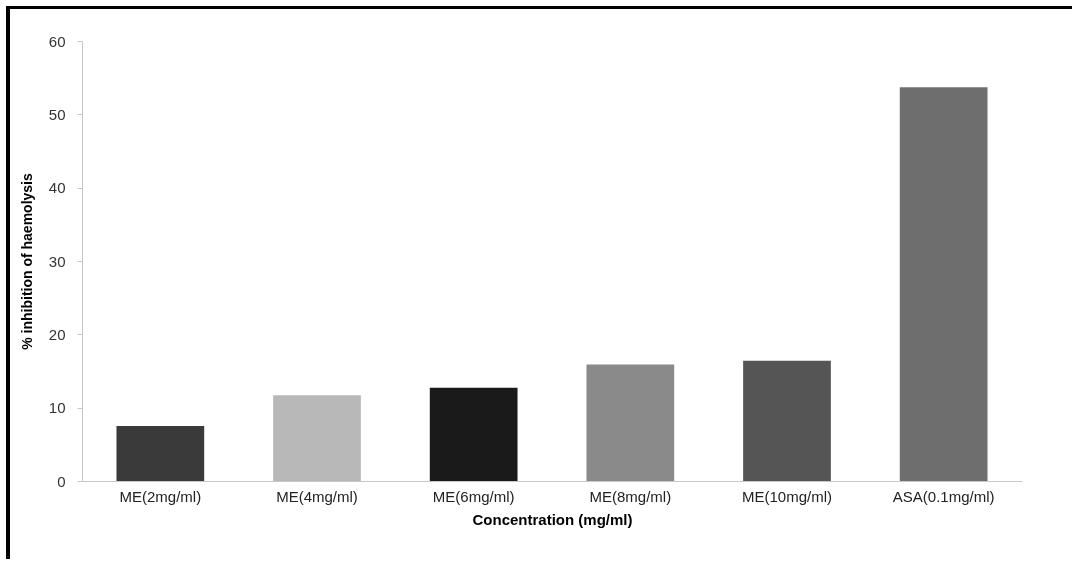 This screenshot has height=567, width=1082. What do you see at coordinates (57, 41) in the screenshot?
I see `y-tick-label: 60` at bounding box center [57, 41].